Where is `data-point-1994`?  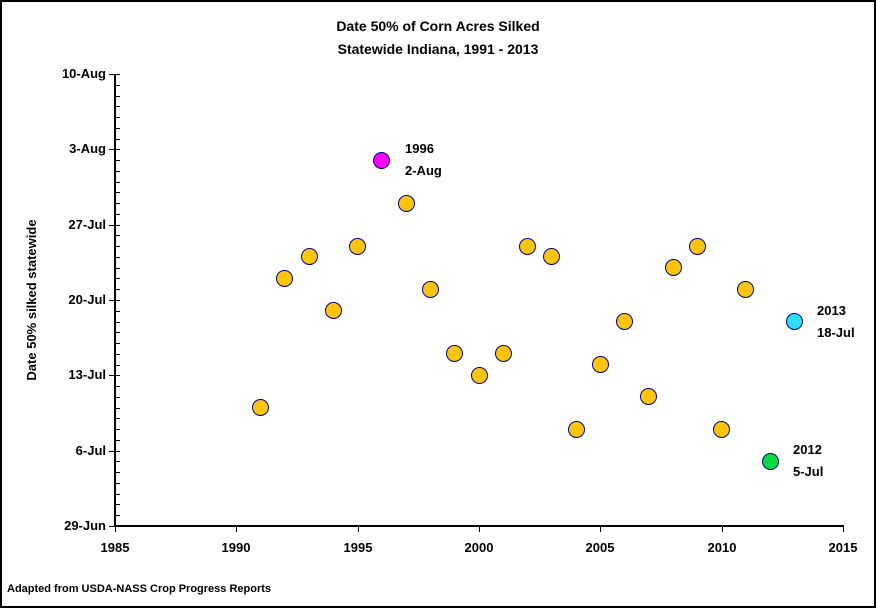 data-point-1994 is located at coordinates (333, 310).